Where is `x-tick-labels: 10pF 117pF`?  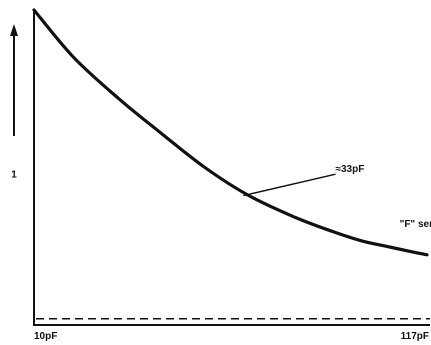 x-tick-labels: 10pF 117pF is located at coordinates (231, 336).